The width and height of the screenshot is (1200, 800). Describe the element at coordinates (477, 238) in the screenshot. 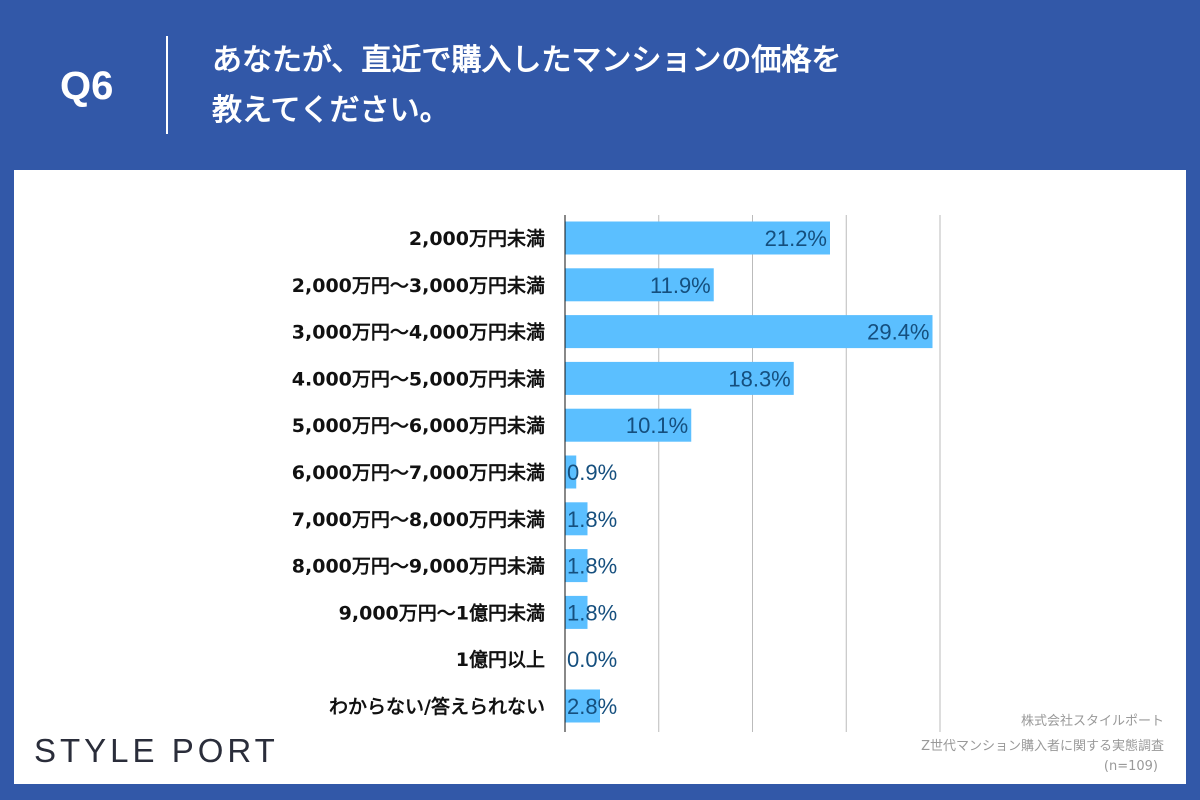

I see `category-label: 2,000万円未満` at that location.